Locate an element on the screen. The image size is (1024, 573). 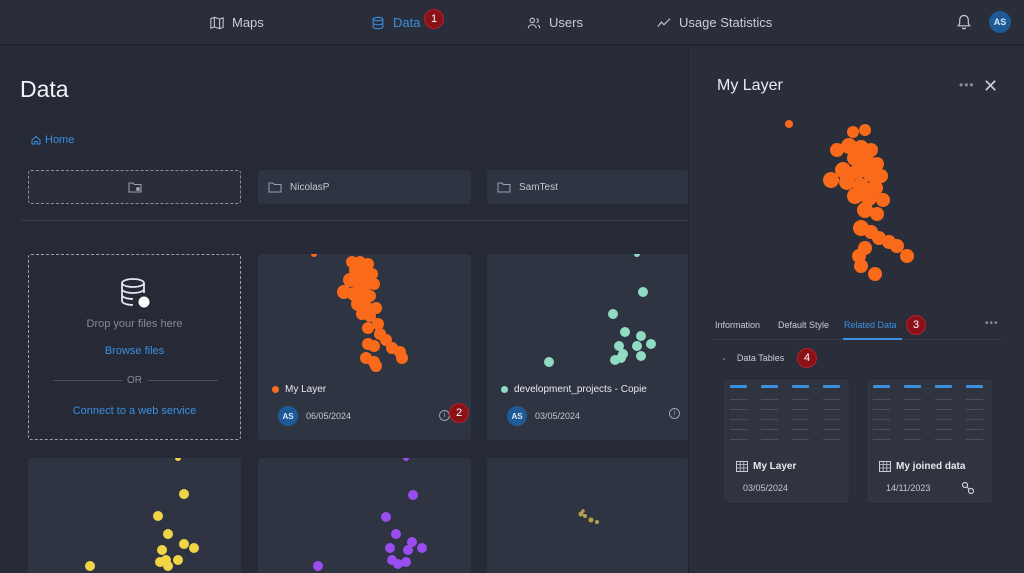
top-navigation: Maps Data Users Usage Statistics AS is located at coordinates (512, 22).